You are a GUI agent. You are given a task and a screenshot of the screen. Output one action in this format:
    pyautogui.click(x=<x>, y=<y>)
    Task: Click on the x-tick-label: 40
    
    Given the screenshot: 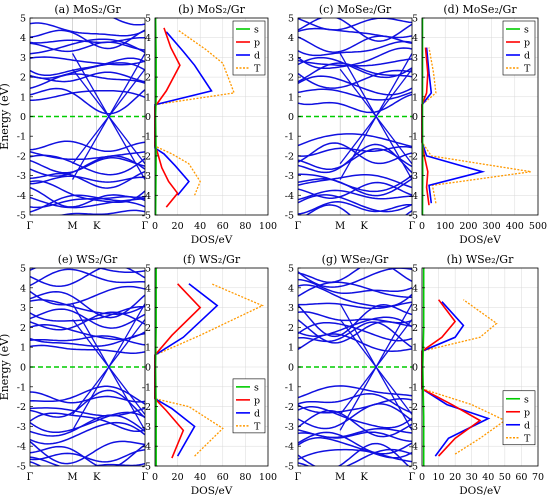 What is the action you would take?
    pyautogui.click(x=200, y=226)
    